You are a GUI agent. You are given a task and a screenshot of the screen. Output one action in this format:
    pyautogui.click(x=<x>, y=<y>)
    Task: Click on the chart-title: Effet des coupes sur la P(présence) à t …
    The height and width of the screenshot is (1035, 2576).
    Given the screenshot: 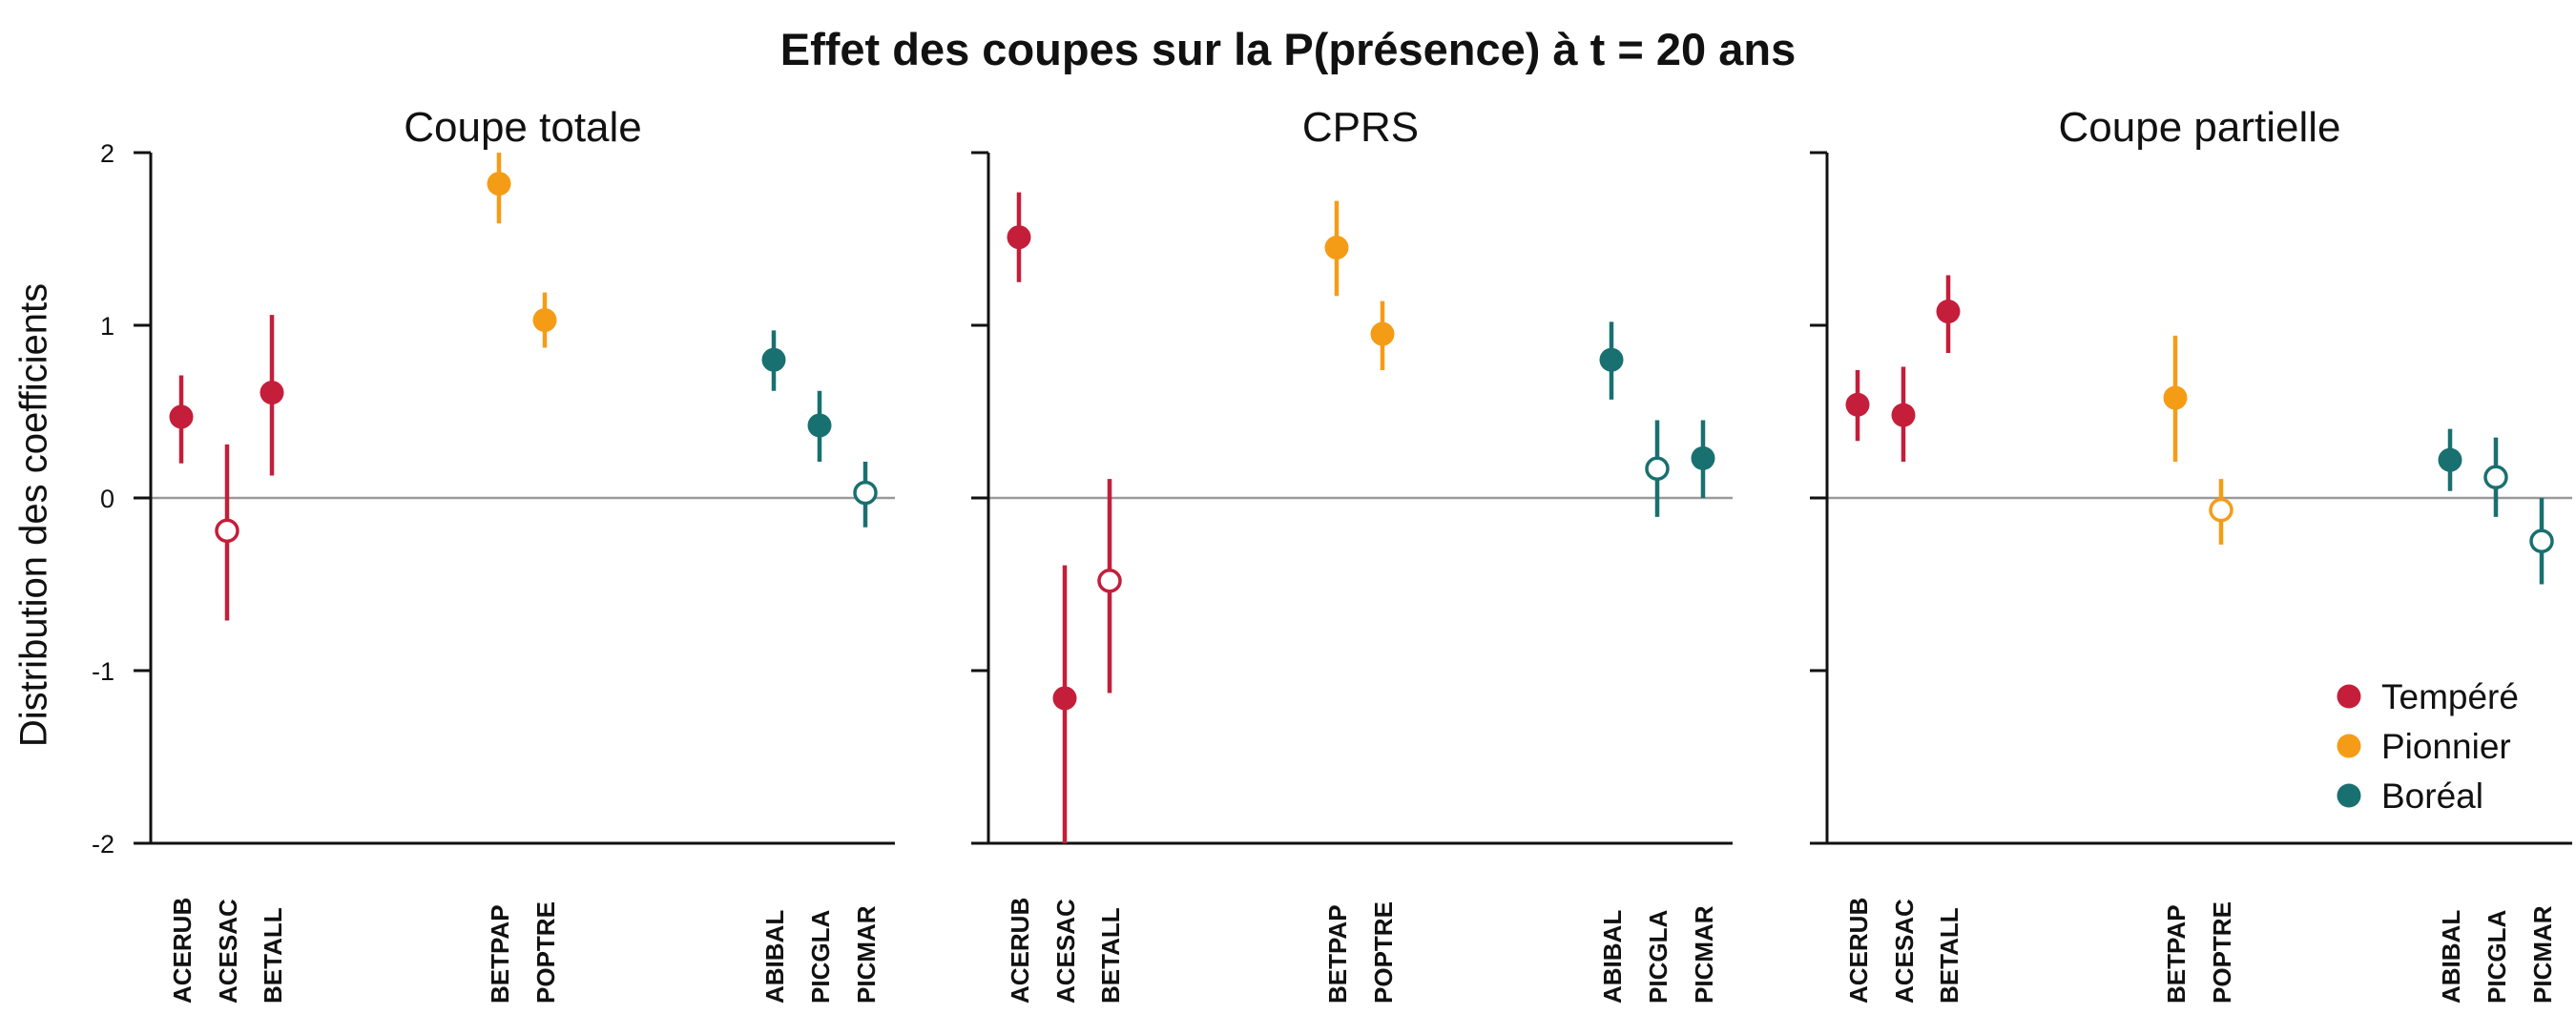 What is the action you would take?
    pyautogui.click(x=1288, y=49)
    